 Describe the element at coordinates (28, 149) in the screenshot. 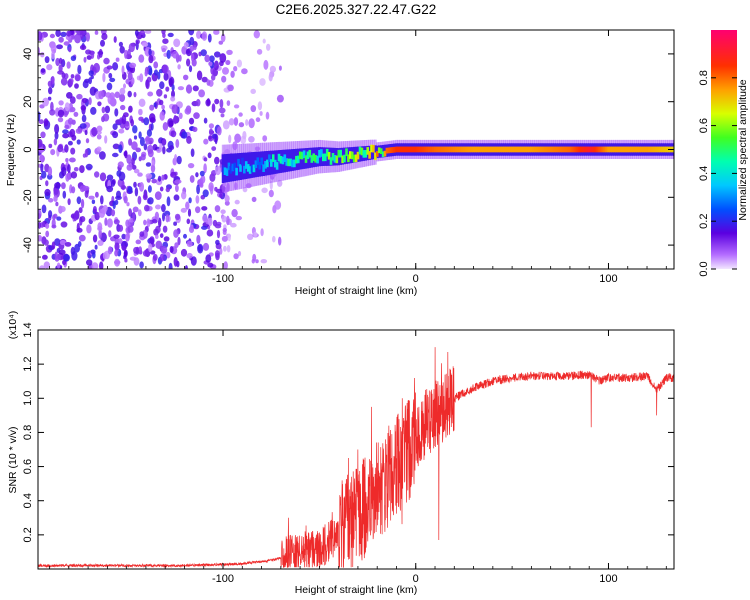

I see `y-tick-label: 0` at that location.